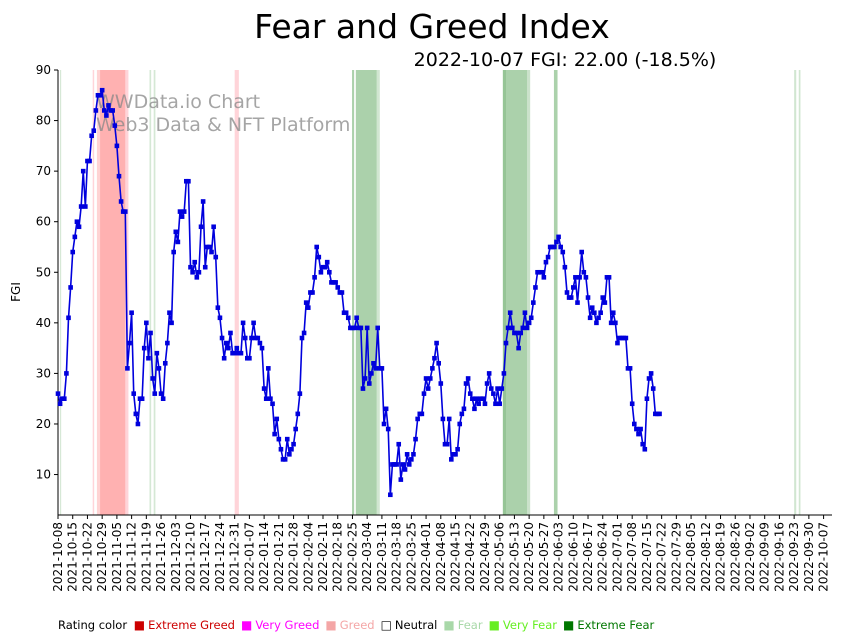 The width and height of the screenshot is (842, 641). Describe the element at coordinates (779, 557) in the screenshot. I see `x-tick-label: 2022-09-16` at that location.